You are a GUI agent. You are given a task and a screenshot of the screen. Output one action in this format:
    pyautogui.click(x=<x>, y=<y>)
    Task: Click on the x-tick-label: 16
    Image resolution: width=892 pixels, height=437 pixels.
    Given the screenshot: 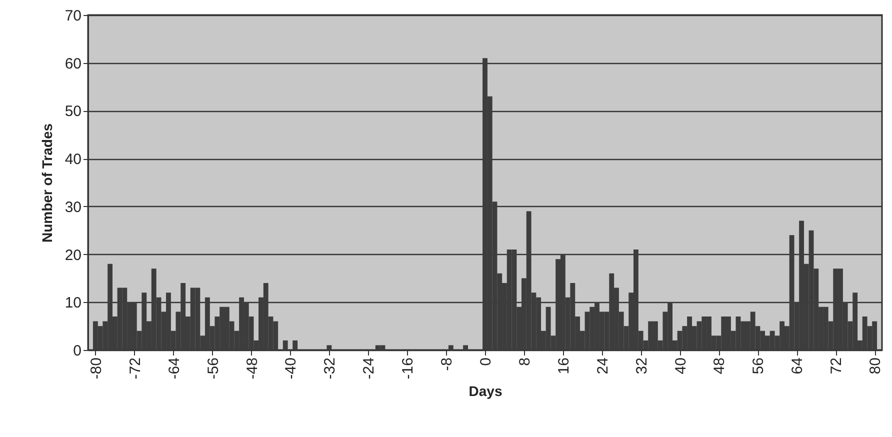 What is the action you would take?
    pyautogui.click(x=563, y=366)
    